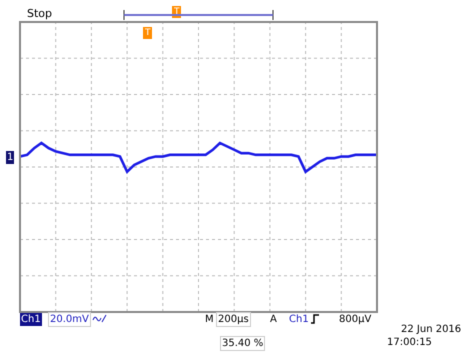 This screenshot has width=468, height=353. I want to click on text: 200µs, so click(233, 319).